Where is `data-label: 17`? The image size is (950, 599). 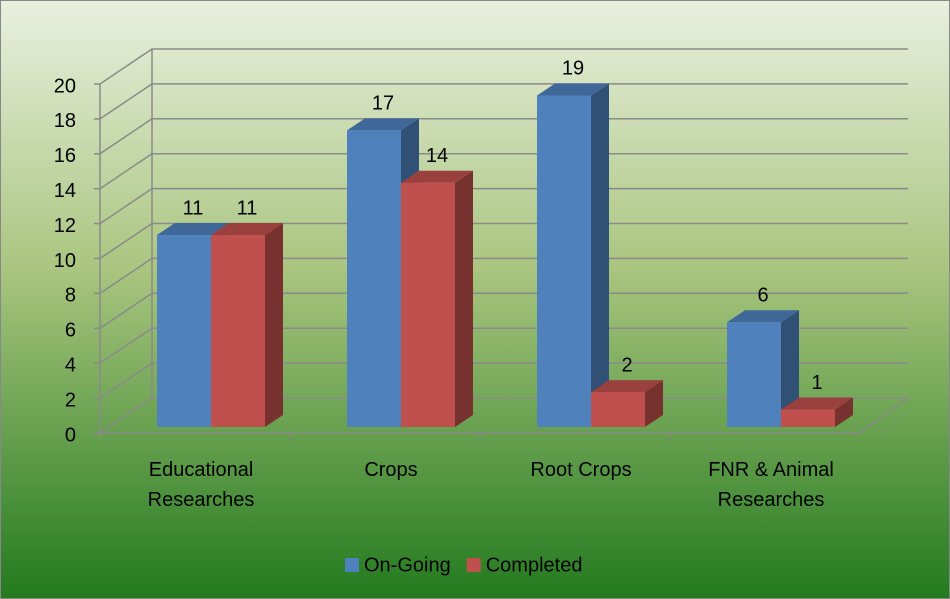 data-label: 17 is located at coordinates (383, 104).